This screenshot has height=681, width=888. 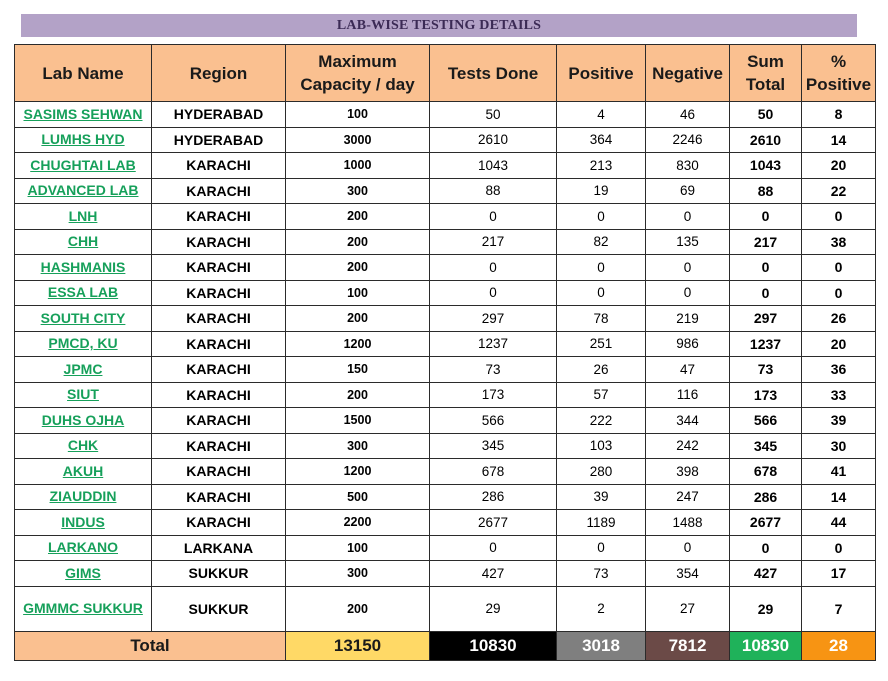 What do you see at coordinates (445, 496) in the screenshot?
I see `table-row: ZIAUDDIN KARACHI 500 286 39 247 286 14` at bounding box center [445, 496].